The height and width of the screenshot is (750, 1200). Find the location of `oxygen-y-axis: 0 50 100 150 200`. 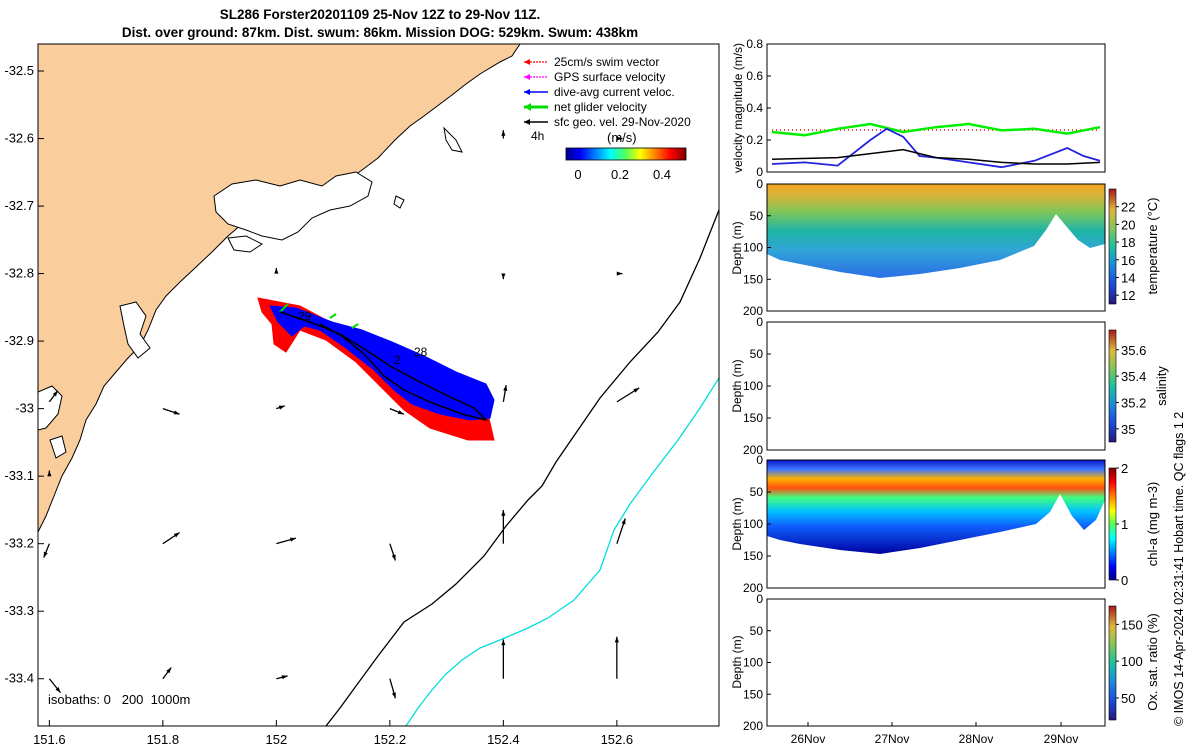

oxygen-y-axis: 0 50 100 150 200 is located at coordinates (757, 662).